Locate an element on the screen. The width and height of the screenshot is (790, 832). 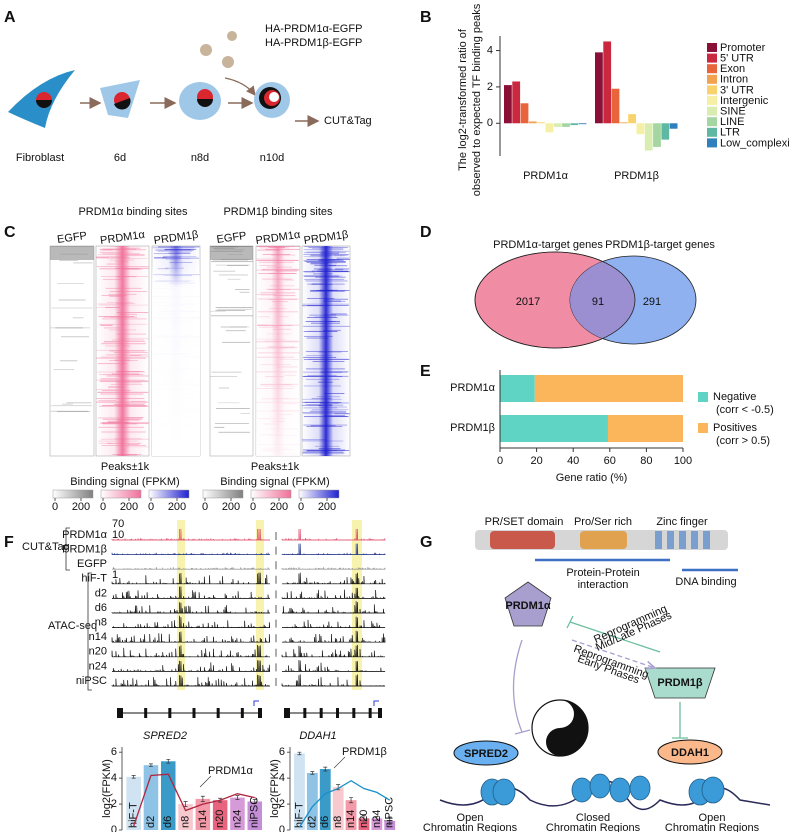
heatmap-column-label: EGFP is located at coordinates (231, 238).